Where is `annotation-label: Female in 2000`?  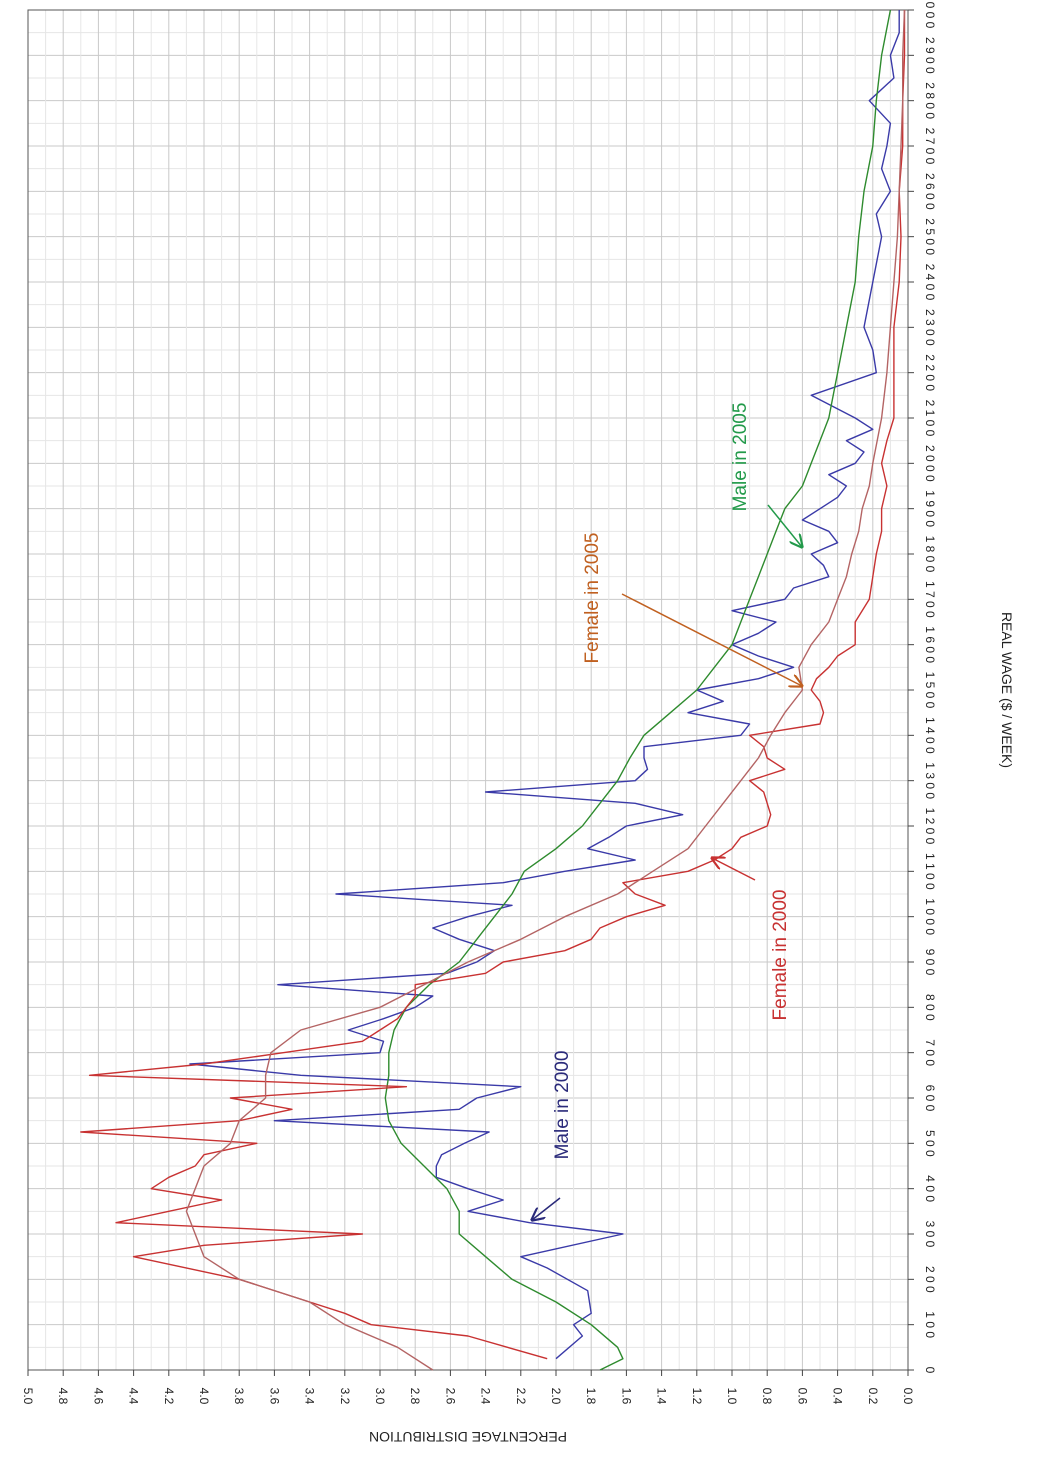
annotation-label: Female in 2000 is located at coordinates (780, 955).